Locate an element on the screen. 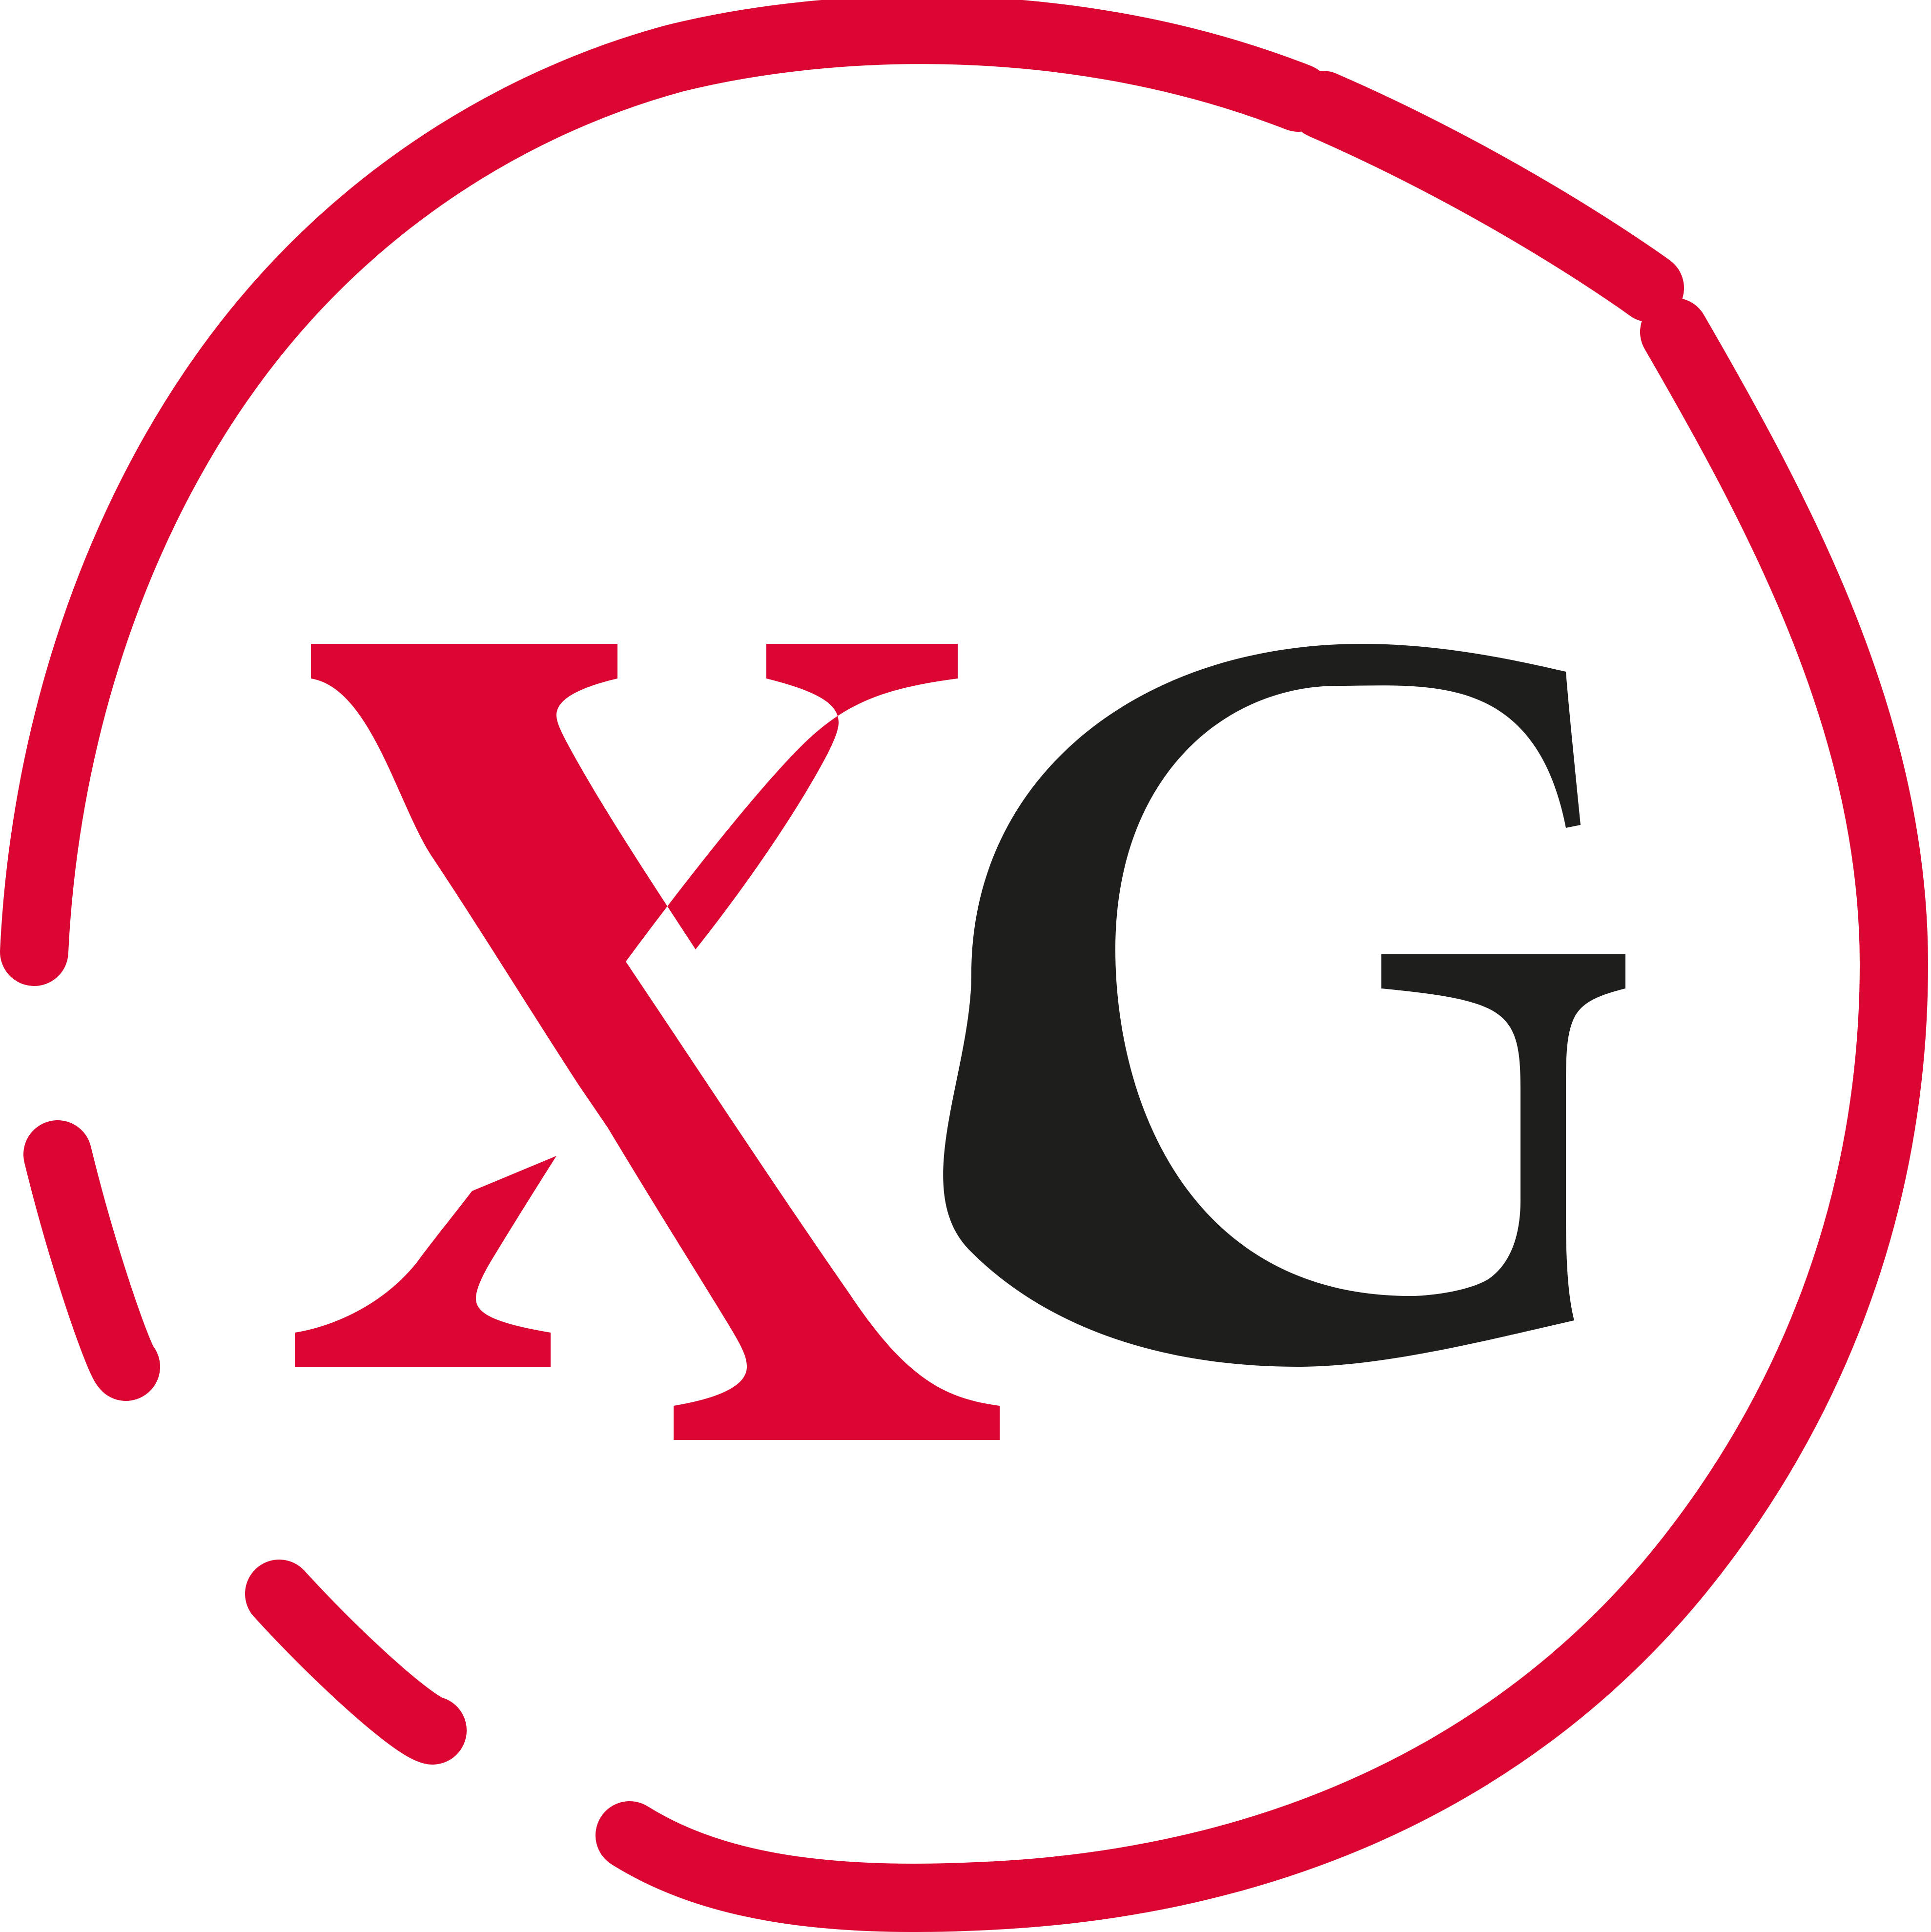 This screenshot has height=1932, width=1931. letter-g-shape is located at coordinates (1284, 1005).